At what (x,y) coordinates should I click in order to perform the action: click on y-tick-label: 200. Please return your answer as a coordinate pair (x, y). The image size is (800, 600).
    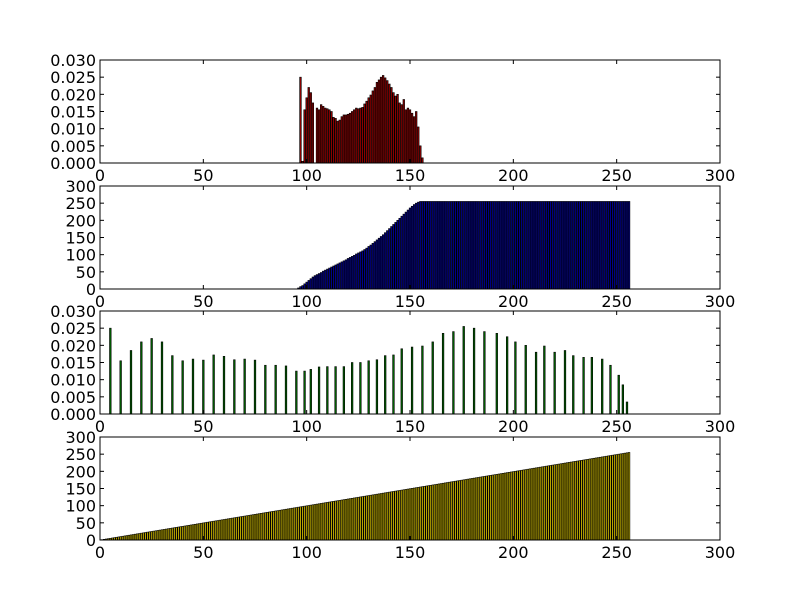
    Looking at the image, I should click on (80, 471).